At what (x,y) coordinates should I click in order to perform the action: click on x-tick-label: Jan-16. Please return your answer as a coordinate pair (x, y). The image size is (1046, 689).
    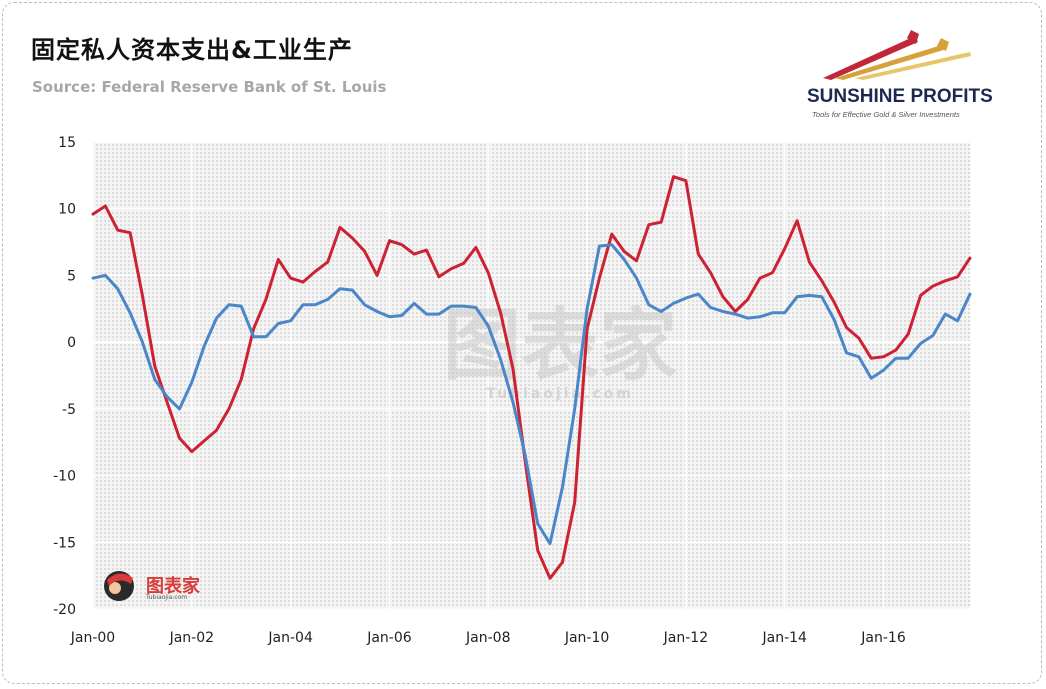
    Looking at the image, I should click on (883, 638).